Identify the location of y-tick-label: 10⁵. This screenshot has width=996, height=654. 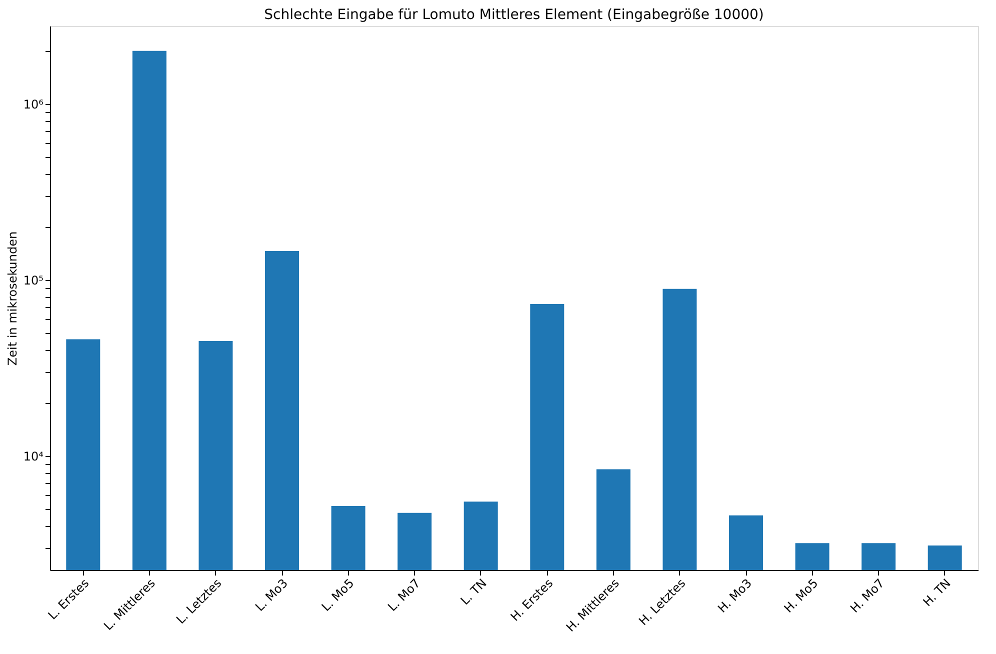
(33, 280).